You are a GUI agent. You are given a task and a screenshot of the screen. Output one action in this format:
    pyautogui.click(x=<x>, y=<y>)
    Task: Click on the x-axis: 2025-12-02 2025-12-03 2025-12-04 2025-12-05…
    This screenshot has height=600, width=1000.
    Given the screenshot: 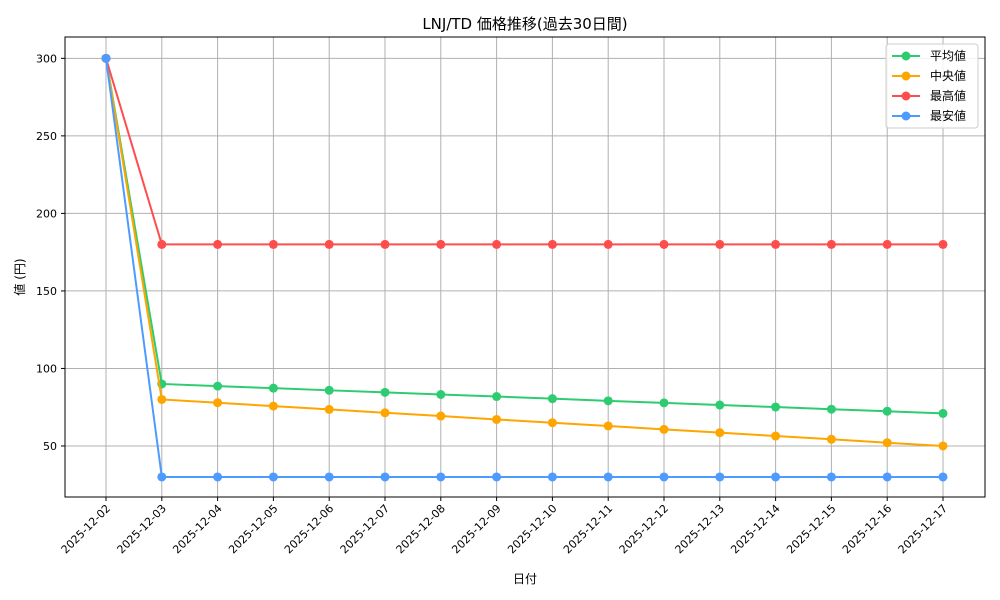 What is the action you would take?
    pyautogui.click(x=504, y=526)
    